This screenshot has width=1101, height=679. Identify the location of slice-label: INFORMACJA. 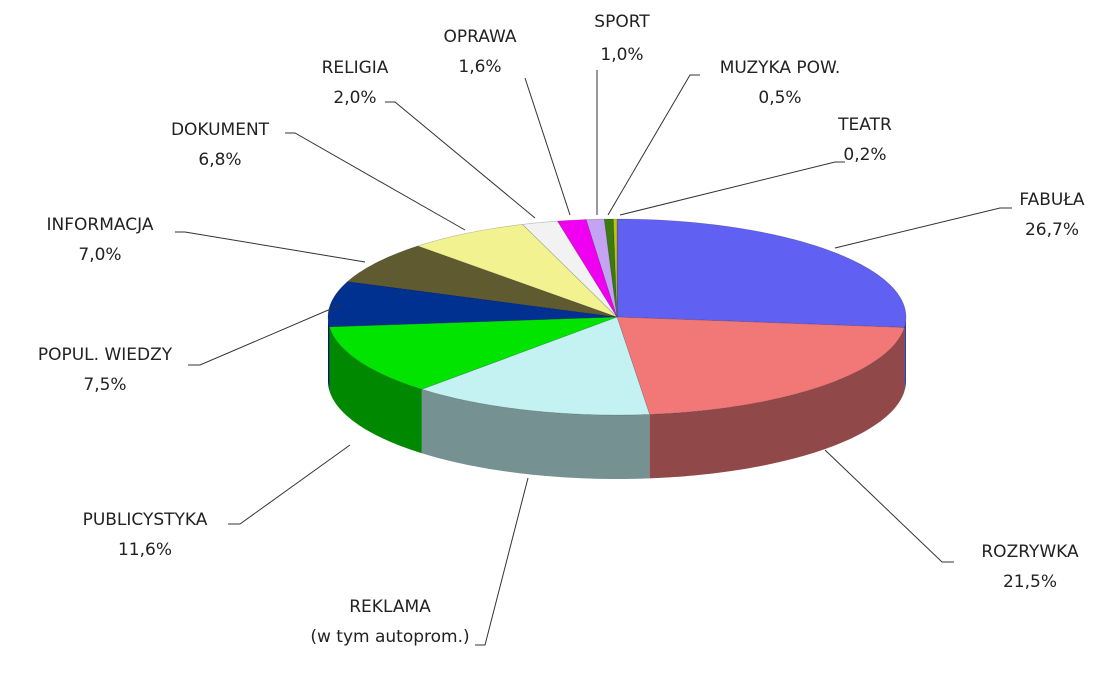
(100, 225).